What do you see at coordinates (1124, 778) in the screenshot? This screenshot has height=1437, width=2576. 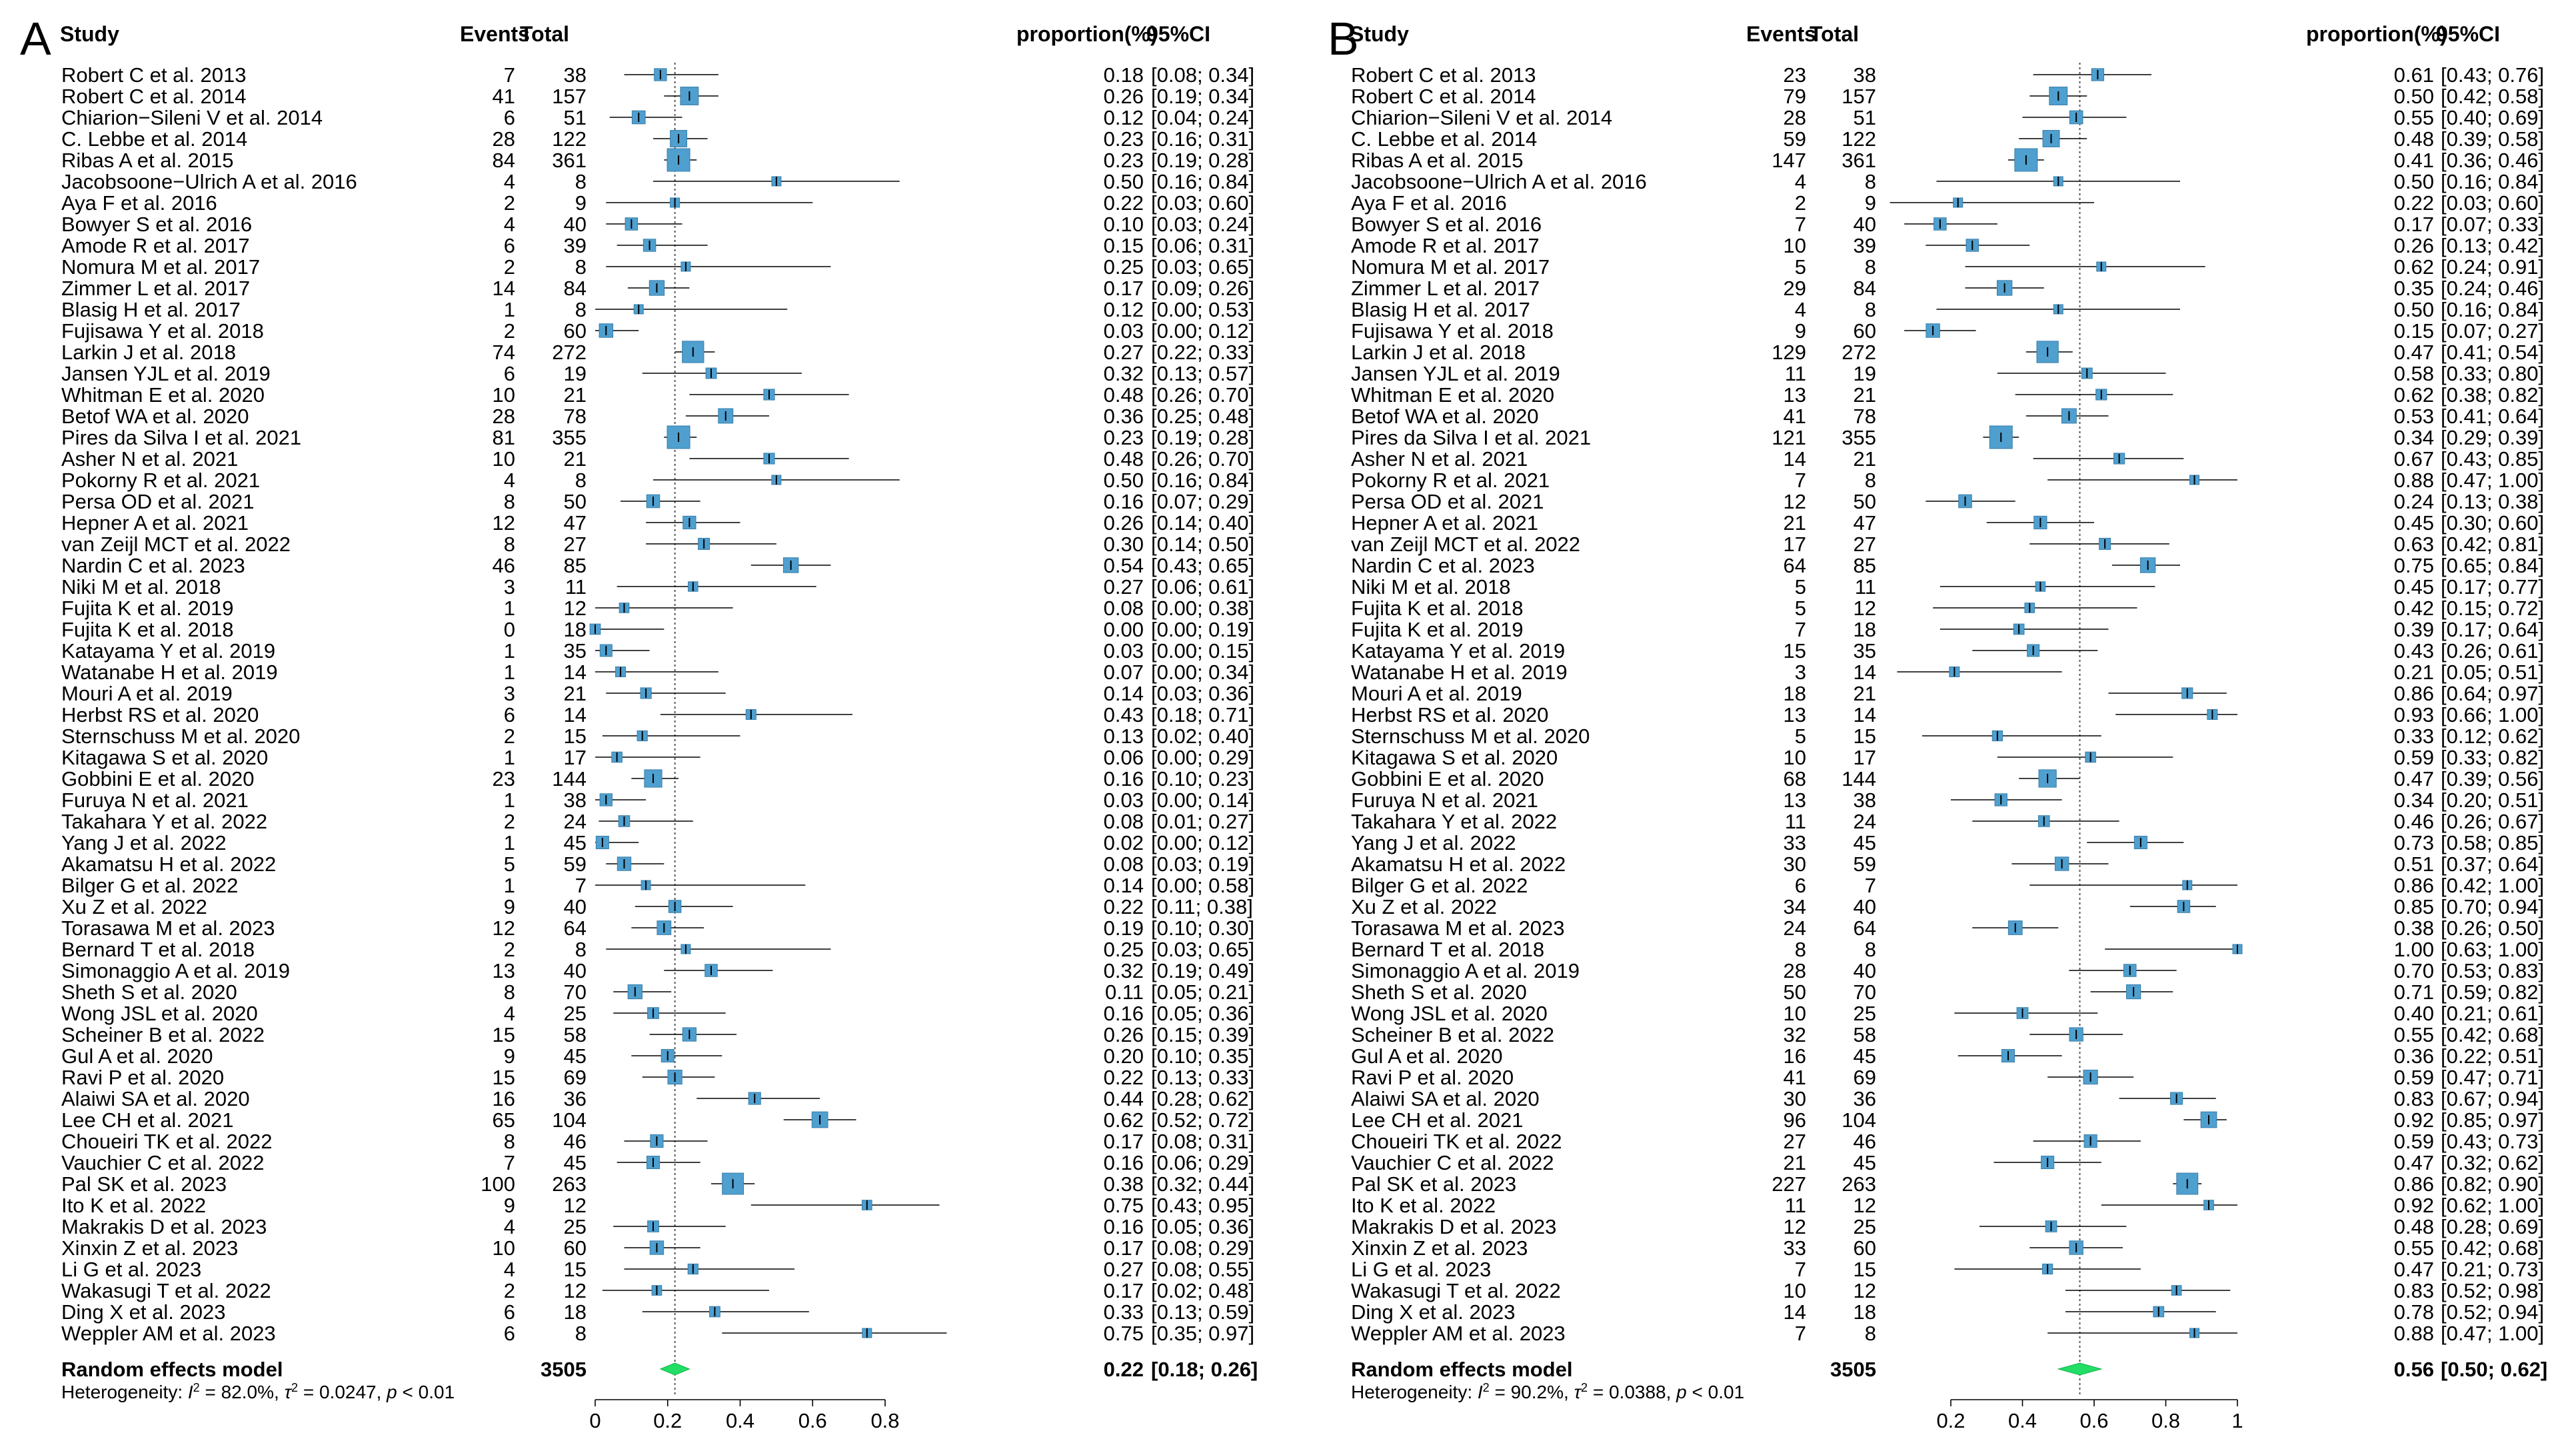 I see `study-proportion: 0.16` at bounding box center [1124, 778].